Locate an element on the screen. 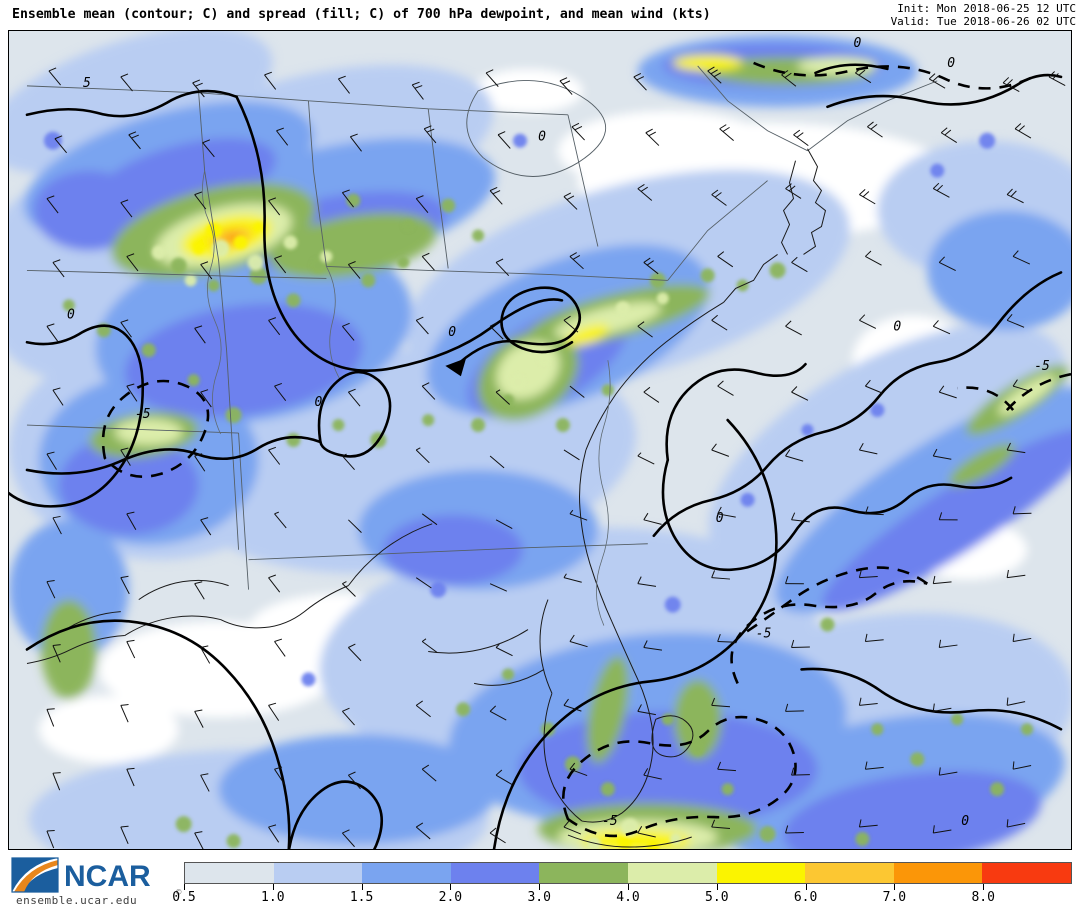 Image resolution: width=1080 pixels, height=915 pixels. colorbar-tick-label: 5.0 is located at coordinates (717, 897).